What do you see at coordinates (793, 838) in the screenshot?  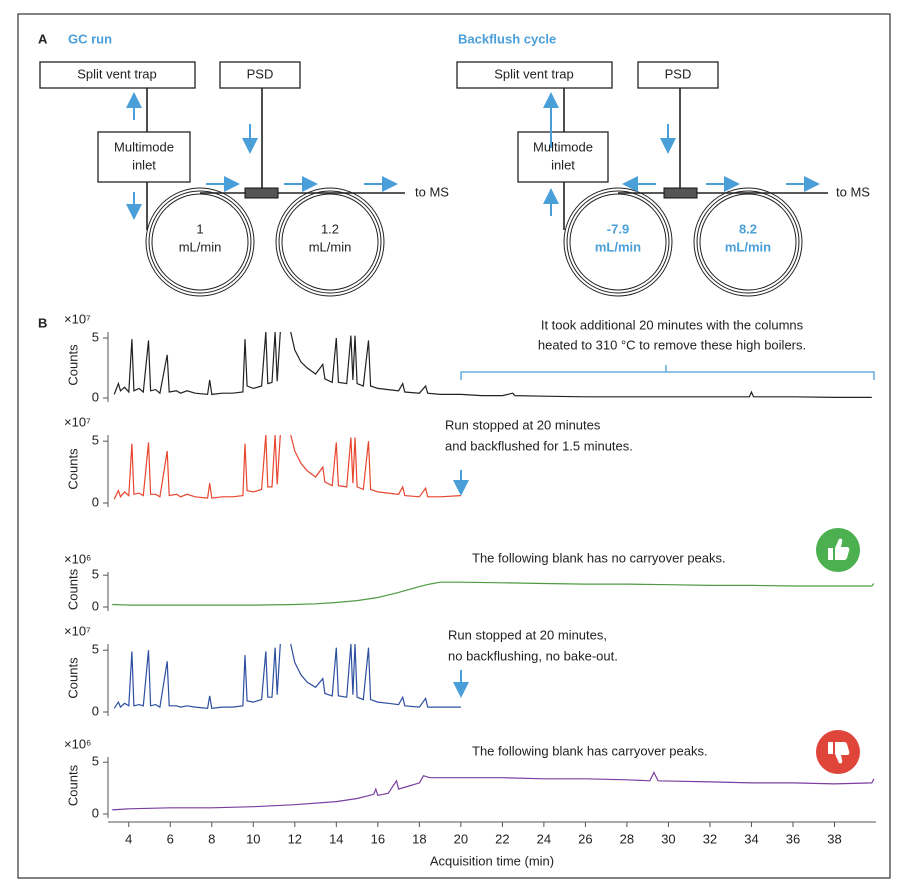 I see `x-tick-label: 36` at bounding box center [793, 838].